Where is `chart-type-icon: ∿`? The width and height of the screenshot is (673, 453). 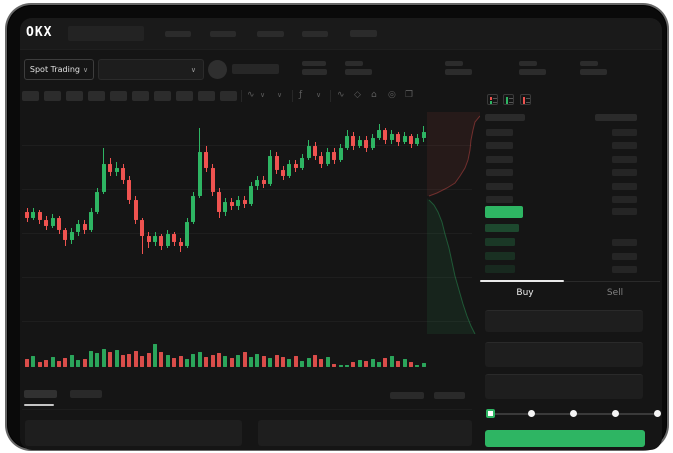
chart-type-icon: ∿ is located at coordinates (251, 95).